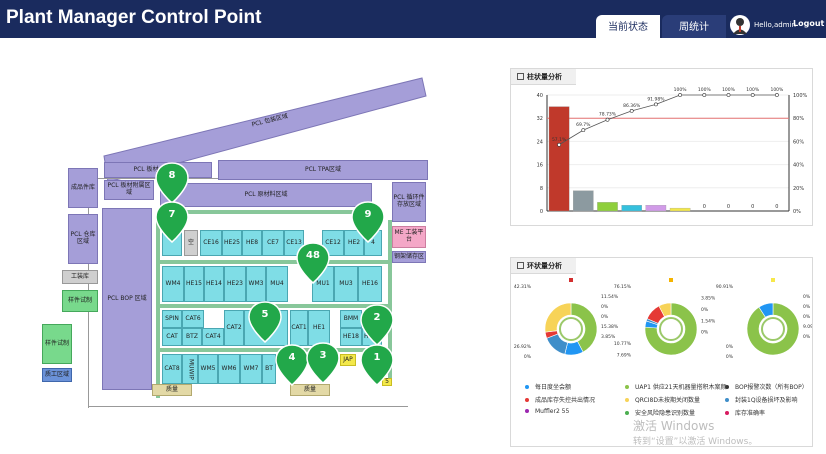  What do you see at coordinates (540, 119) in the screenshot?
I see `y-tick-label: 32` at bounding box center [540, 119].